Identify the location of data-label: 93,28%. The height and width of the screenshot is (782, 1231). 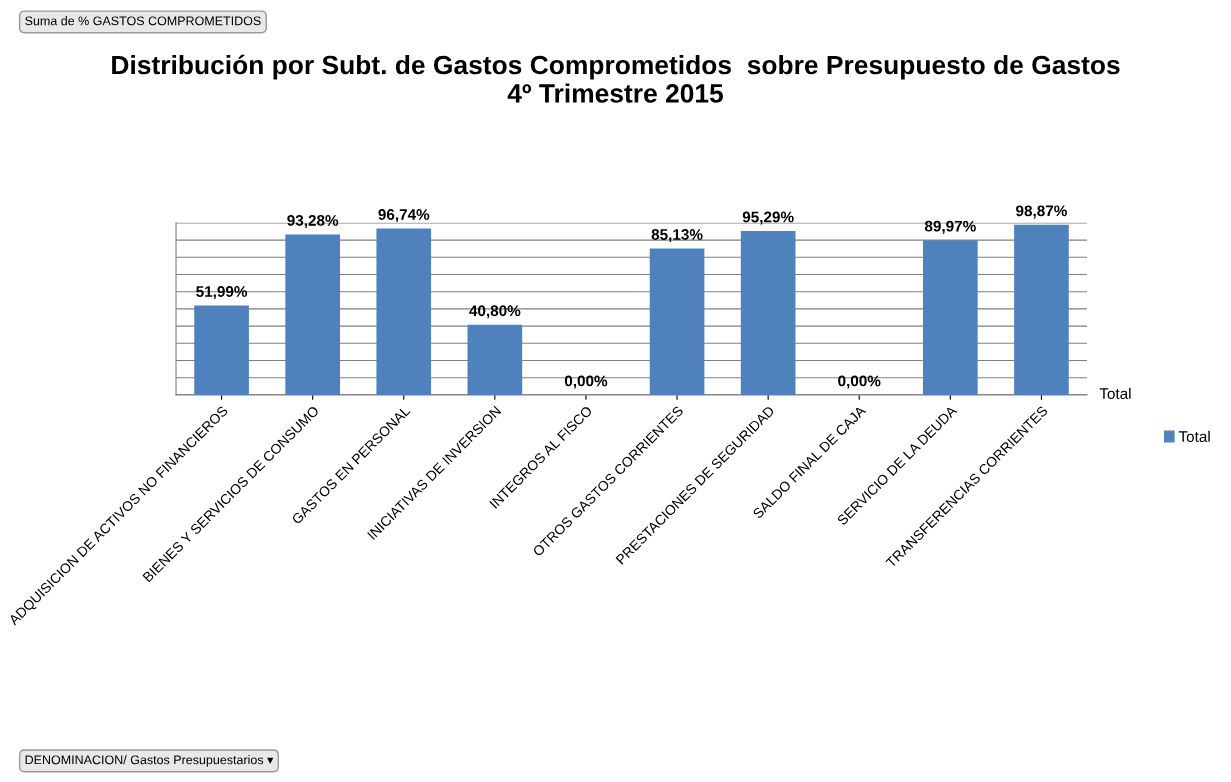
(313, 222).